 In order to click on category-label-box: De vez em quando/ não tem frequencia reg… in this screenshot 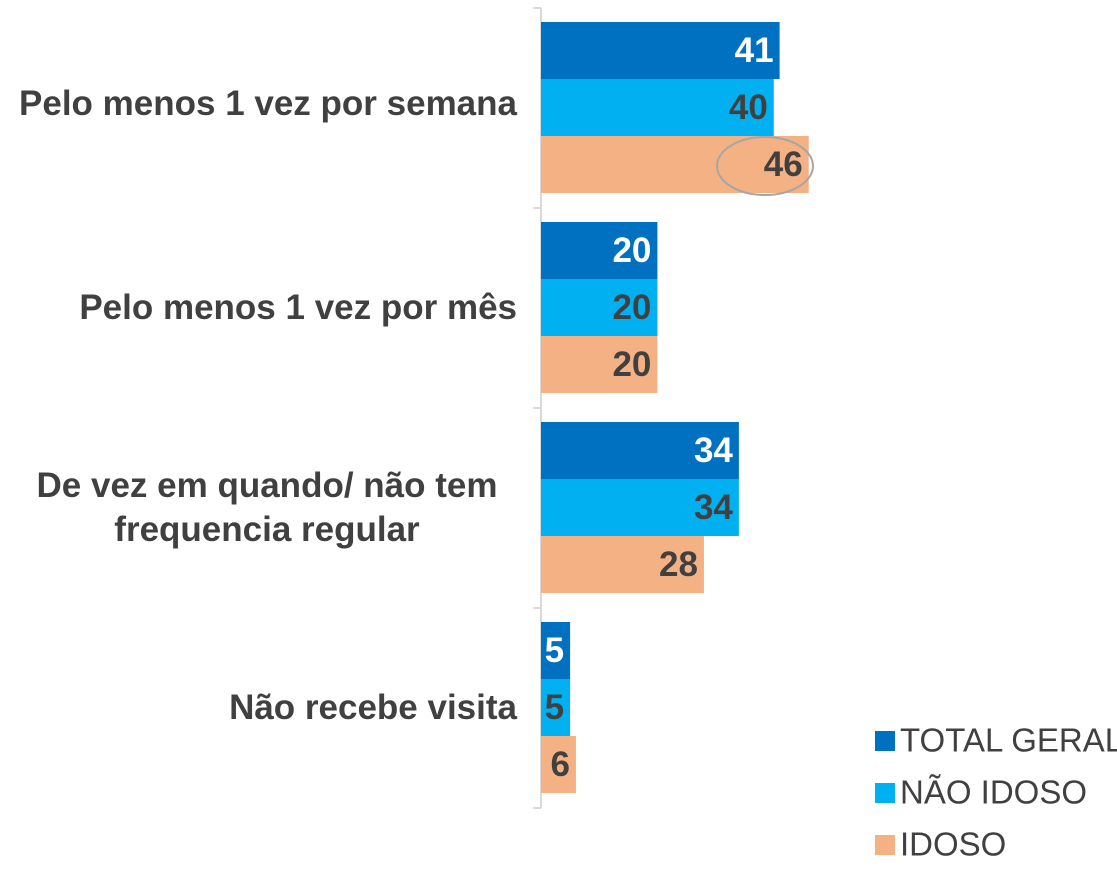, I will do `click(267, 508)`.